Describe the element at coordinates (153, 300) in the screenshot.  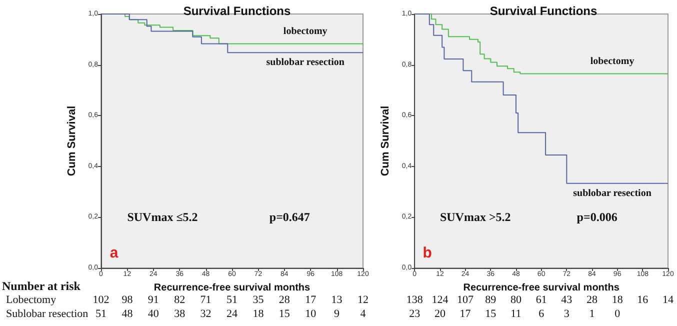
I see `text: 91` at that location.